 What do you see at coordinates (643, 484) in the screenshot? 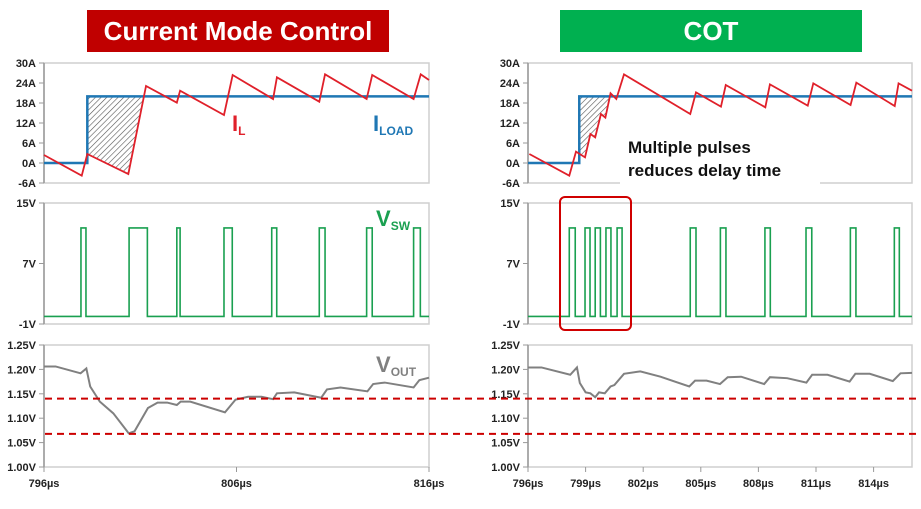
I see `x-tick-label: 802µs` at bounding box center [643, 484].